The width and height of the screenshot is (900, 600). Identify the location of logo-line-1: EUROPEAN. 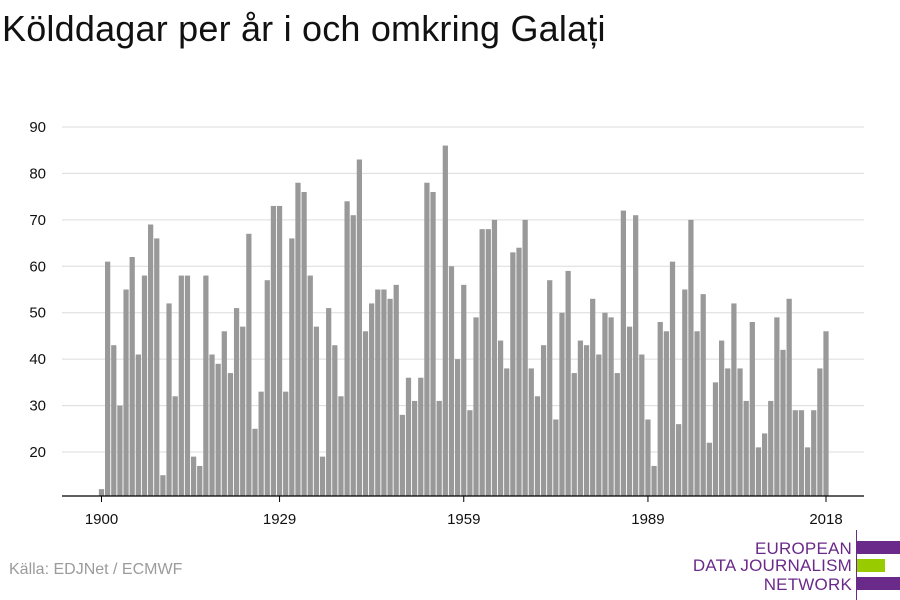
(803, 548).